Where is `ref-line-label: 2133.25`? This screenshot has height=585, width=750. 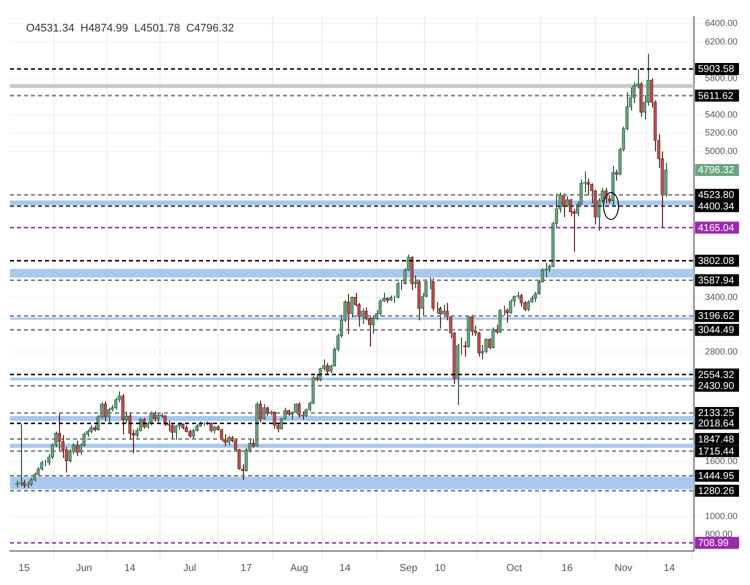 ref-line-label: 2133.25 is located at coordinates (716, 414).